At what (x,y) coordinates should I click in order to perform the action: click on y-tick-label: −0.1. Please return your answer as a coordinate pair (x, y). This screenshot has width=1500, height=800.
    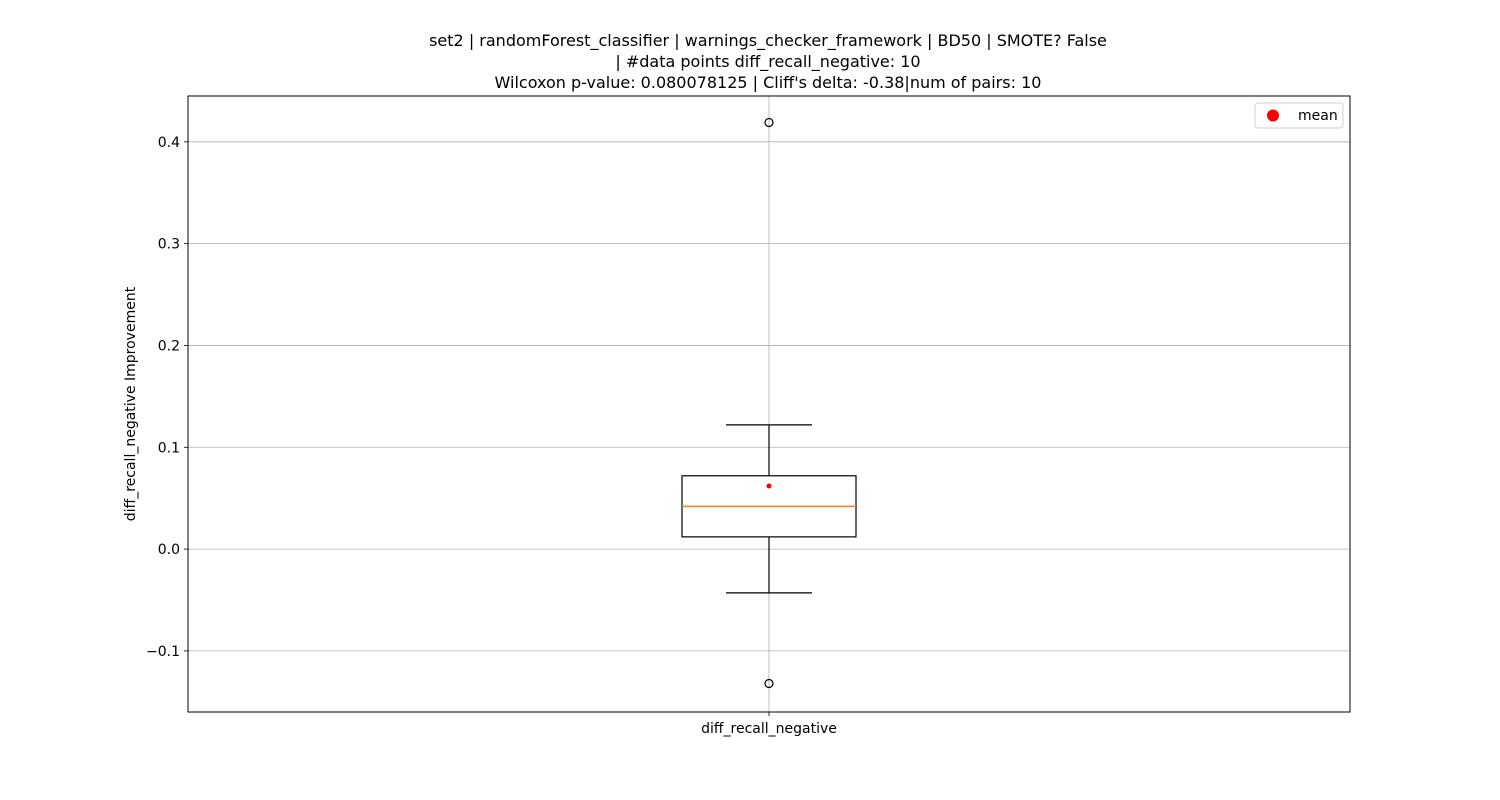
    Looking at the image, I should click on (163, 652).